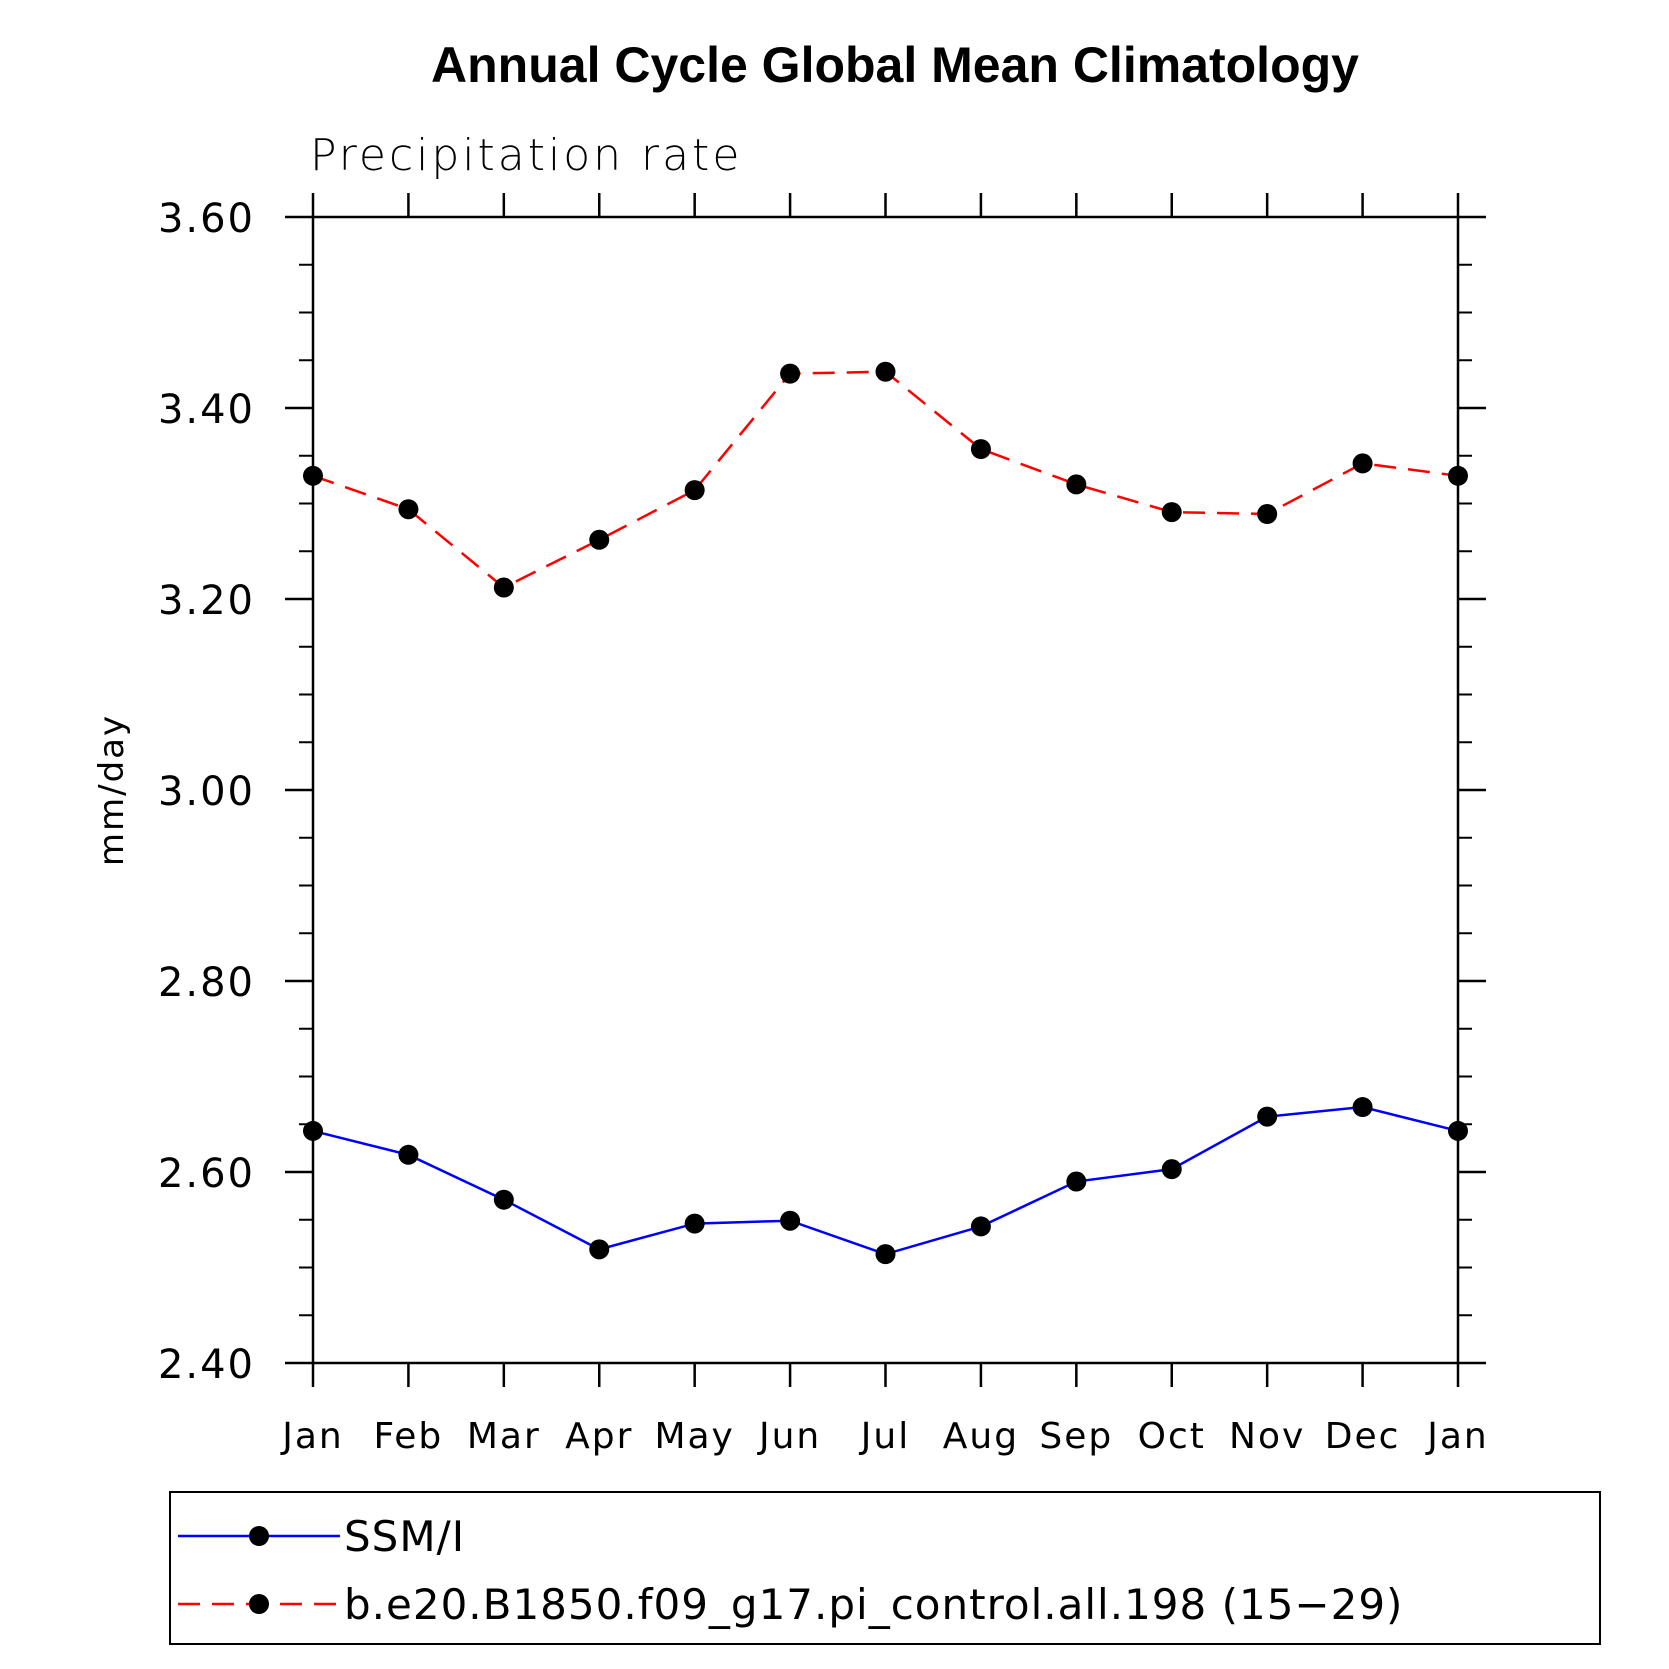 The image size is (1669, 1669). Describe the element at coordinates (1267, 1436) in the screenshot. I see `x-tick-label: Nov` at that location.